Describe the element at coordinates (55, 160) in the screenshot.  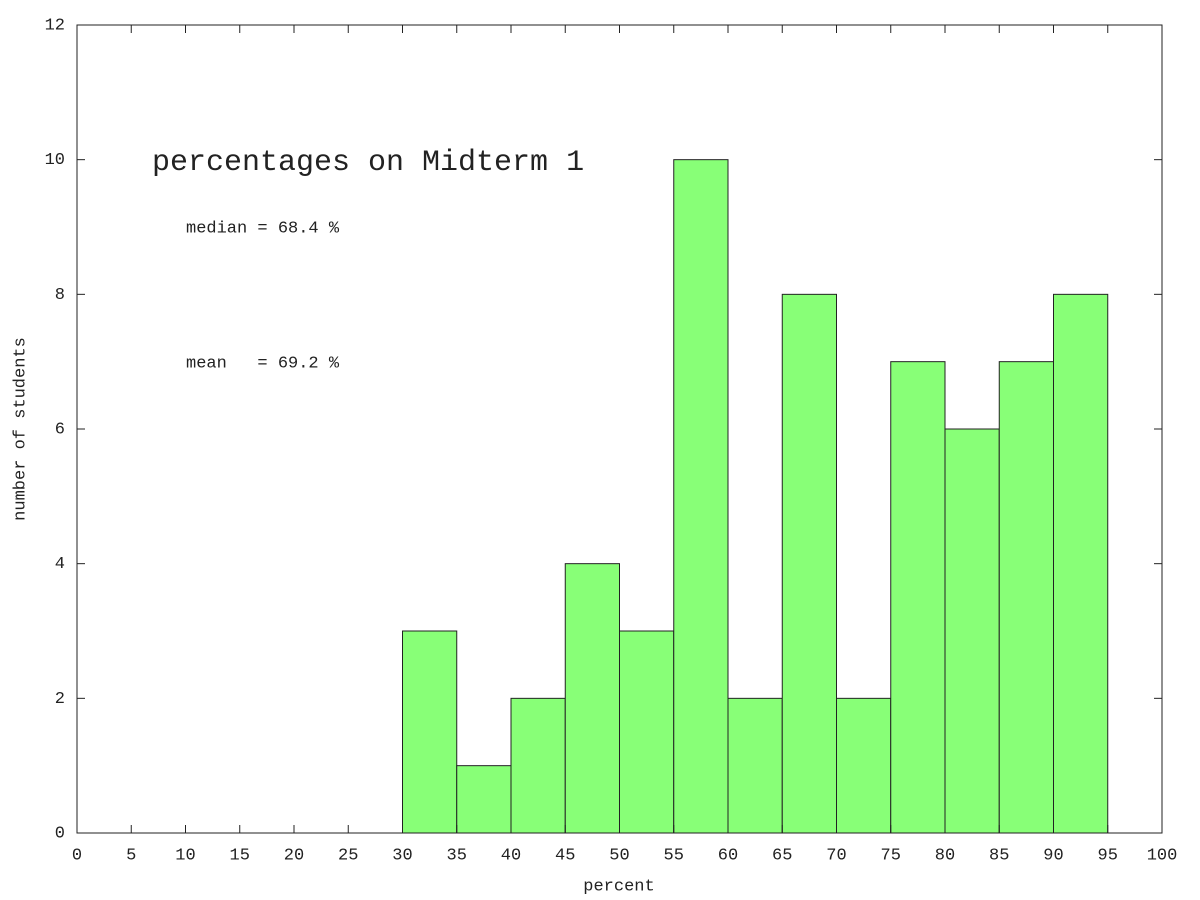
I see `y-tick-label: 10` at that location.